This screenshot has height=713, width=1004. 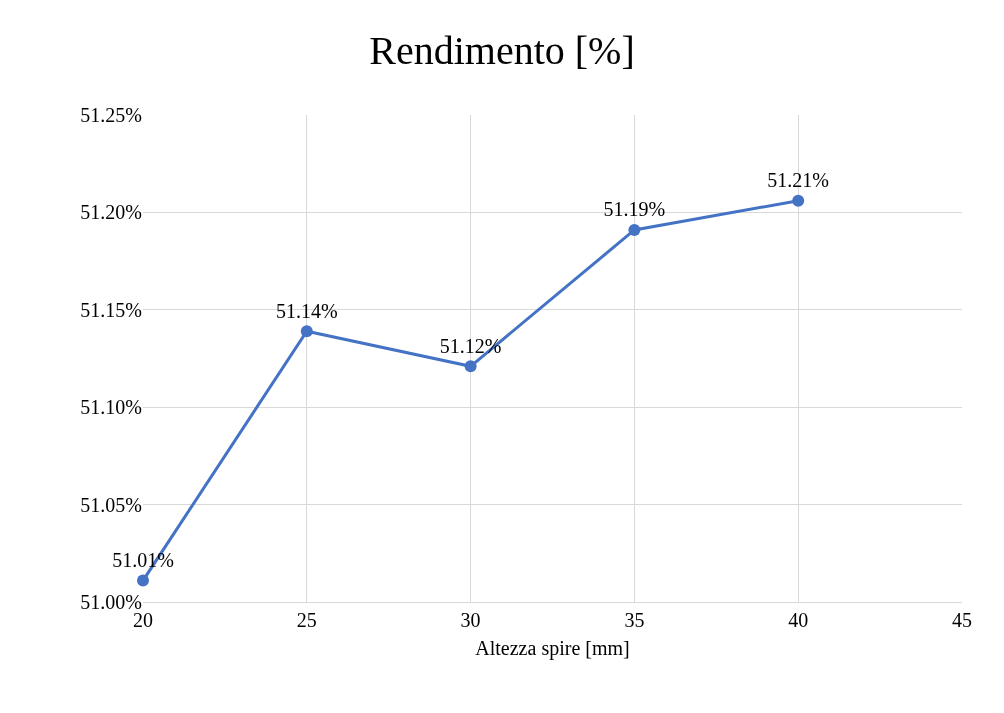 What do you see at coordinates (962, 620) in the screenshot?
I see `x-tick-label: 45` at bounding box center [962, 620].